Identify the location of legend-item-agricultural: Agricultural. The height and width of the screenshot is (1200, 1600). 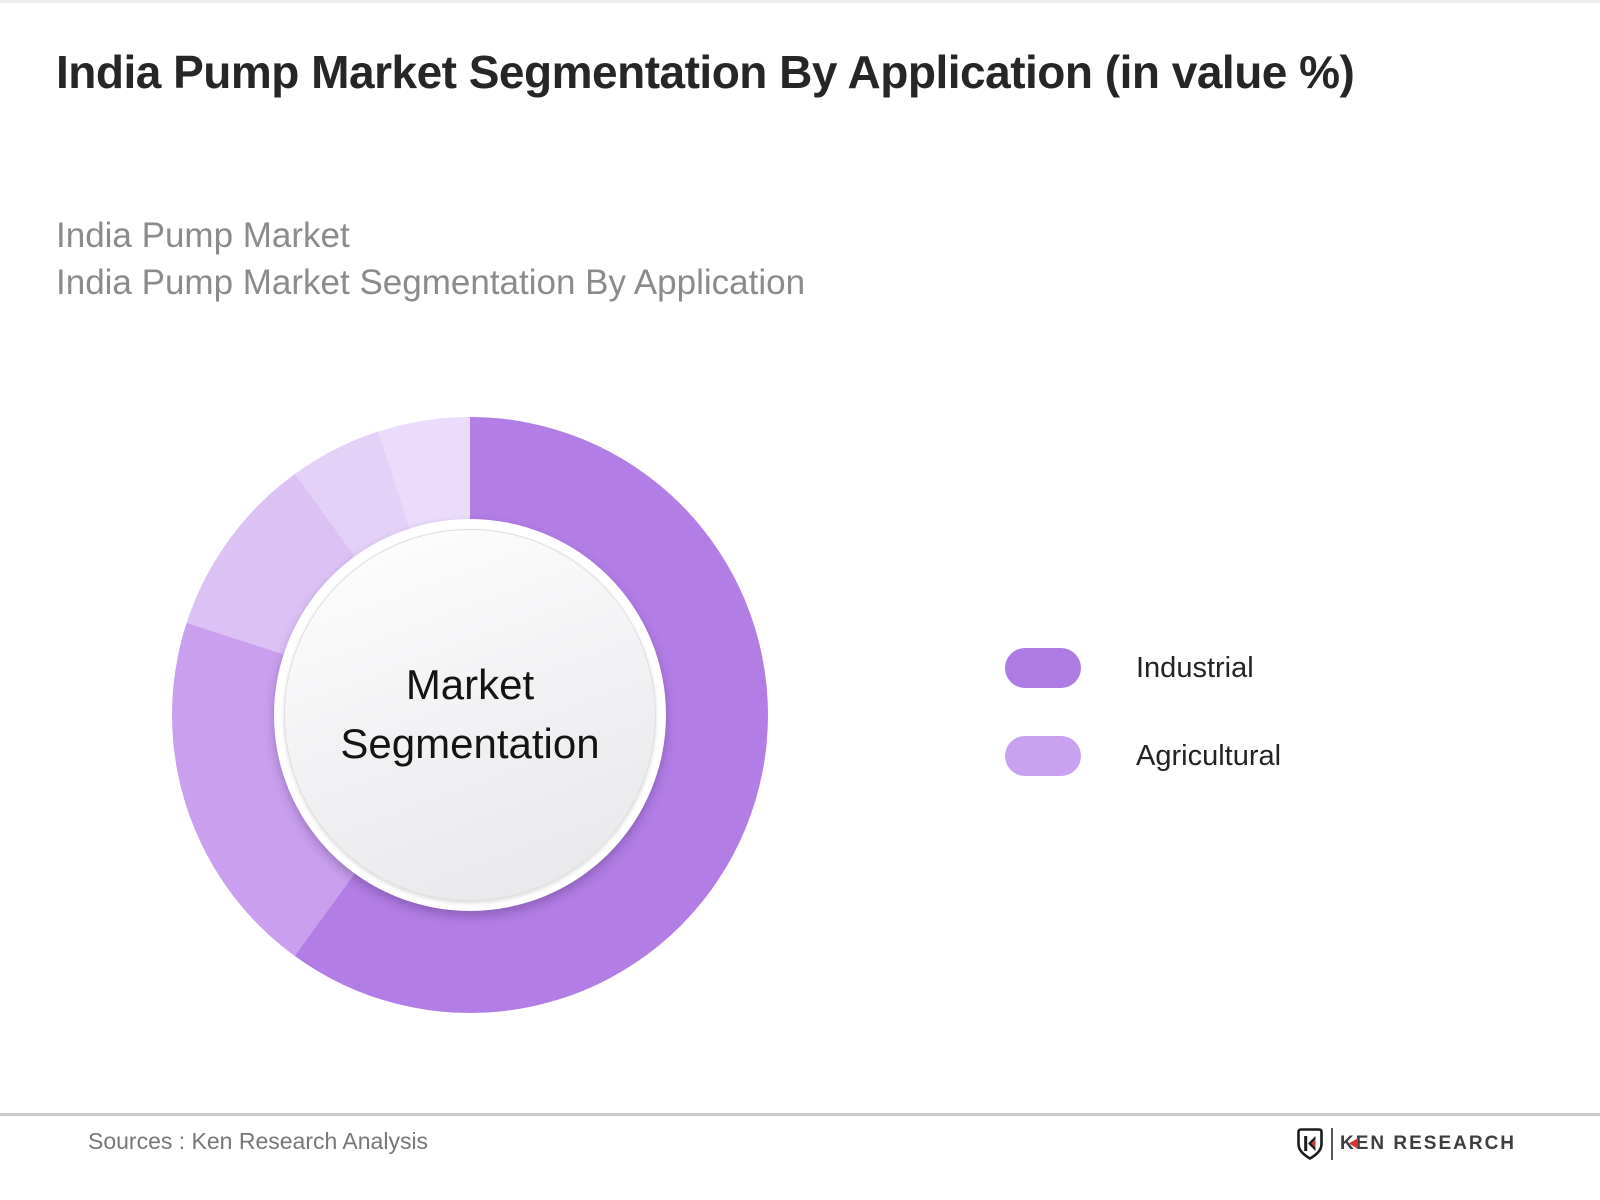
(1143, 756).